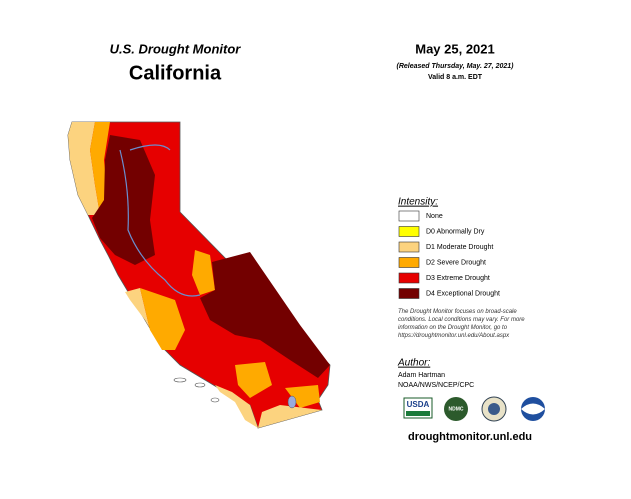 This screenshot has width=631, height=499. Describe the element at coordinates (418, 202) in the screenshot. I see `legend-title: Intensity:` at that location.